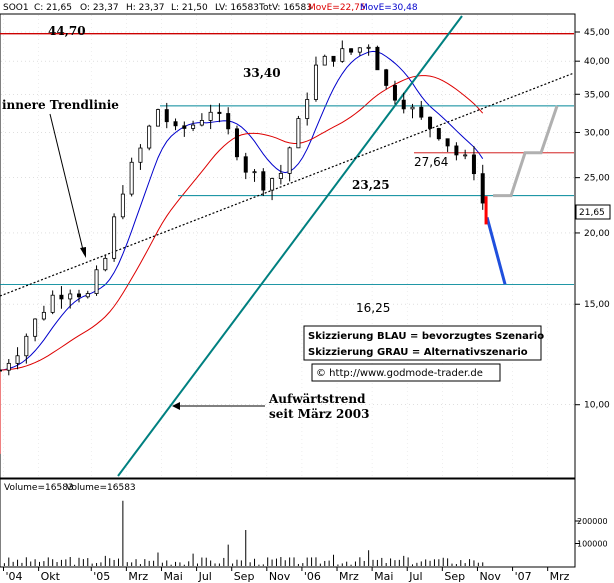 This screenshot has width=614, height=583. What do you see at coordinates (597, 305) in the screenshot?
I see `y-tick-label-6: 15,00` at bounding box center [597, 305].